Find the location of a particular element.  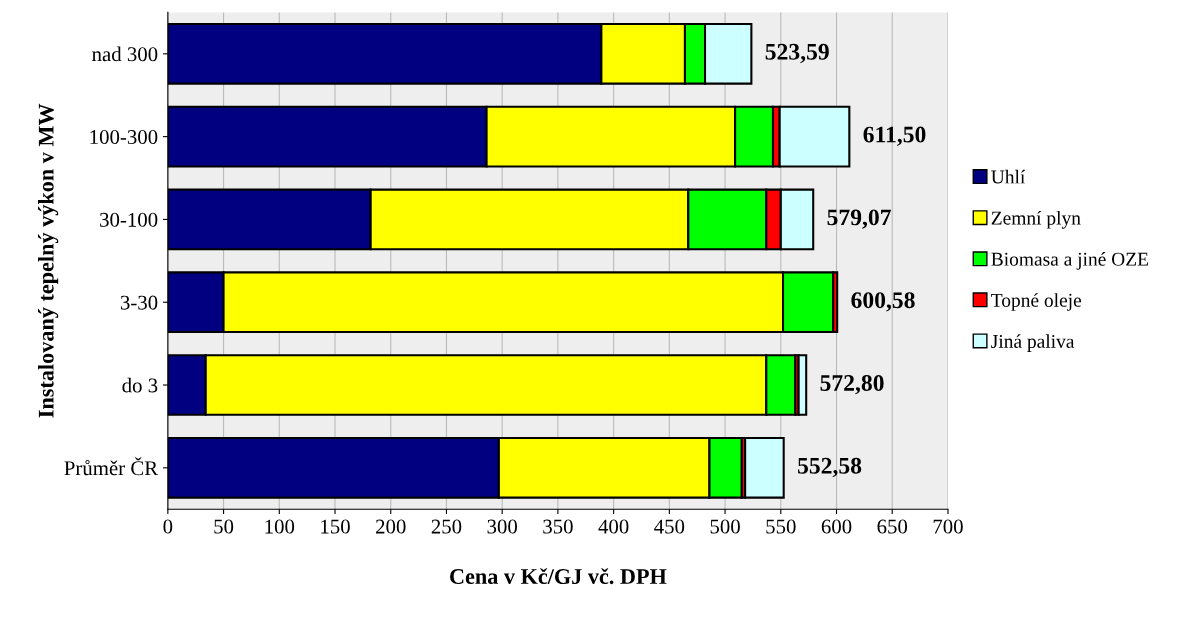

y-tick-label: nad 300 is located at coordinates (125, 54).